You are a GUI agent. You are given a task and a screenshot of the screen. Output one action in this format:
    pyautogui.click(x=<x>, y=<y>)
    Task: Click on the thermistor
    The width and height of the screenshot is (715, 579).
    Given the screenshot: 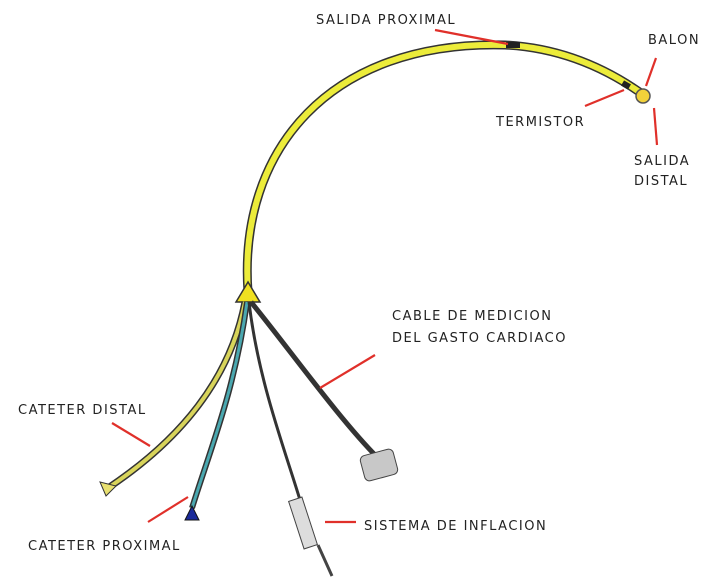 What is the action you would take?
    pyautogui.click(x=626, y=85)
    